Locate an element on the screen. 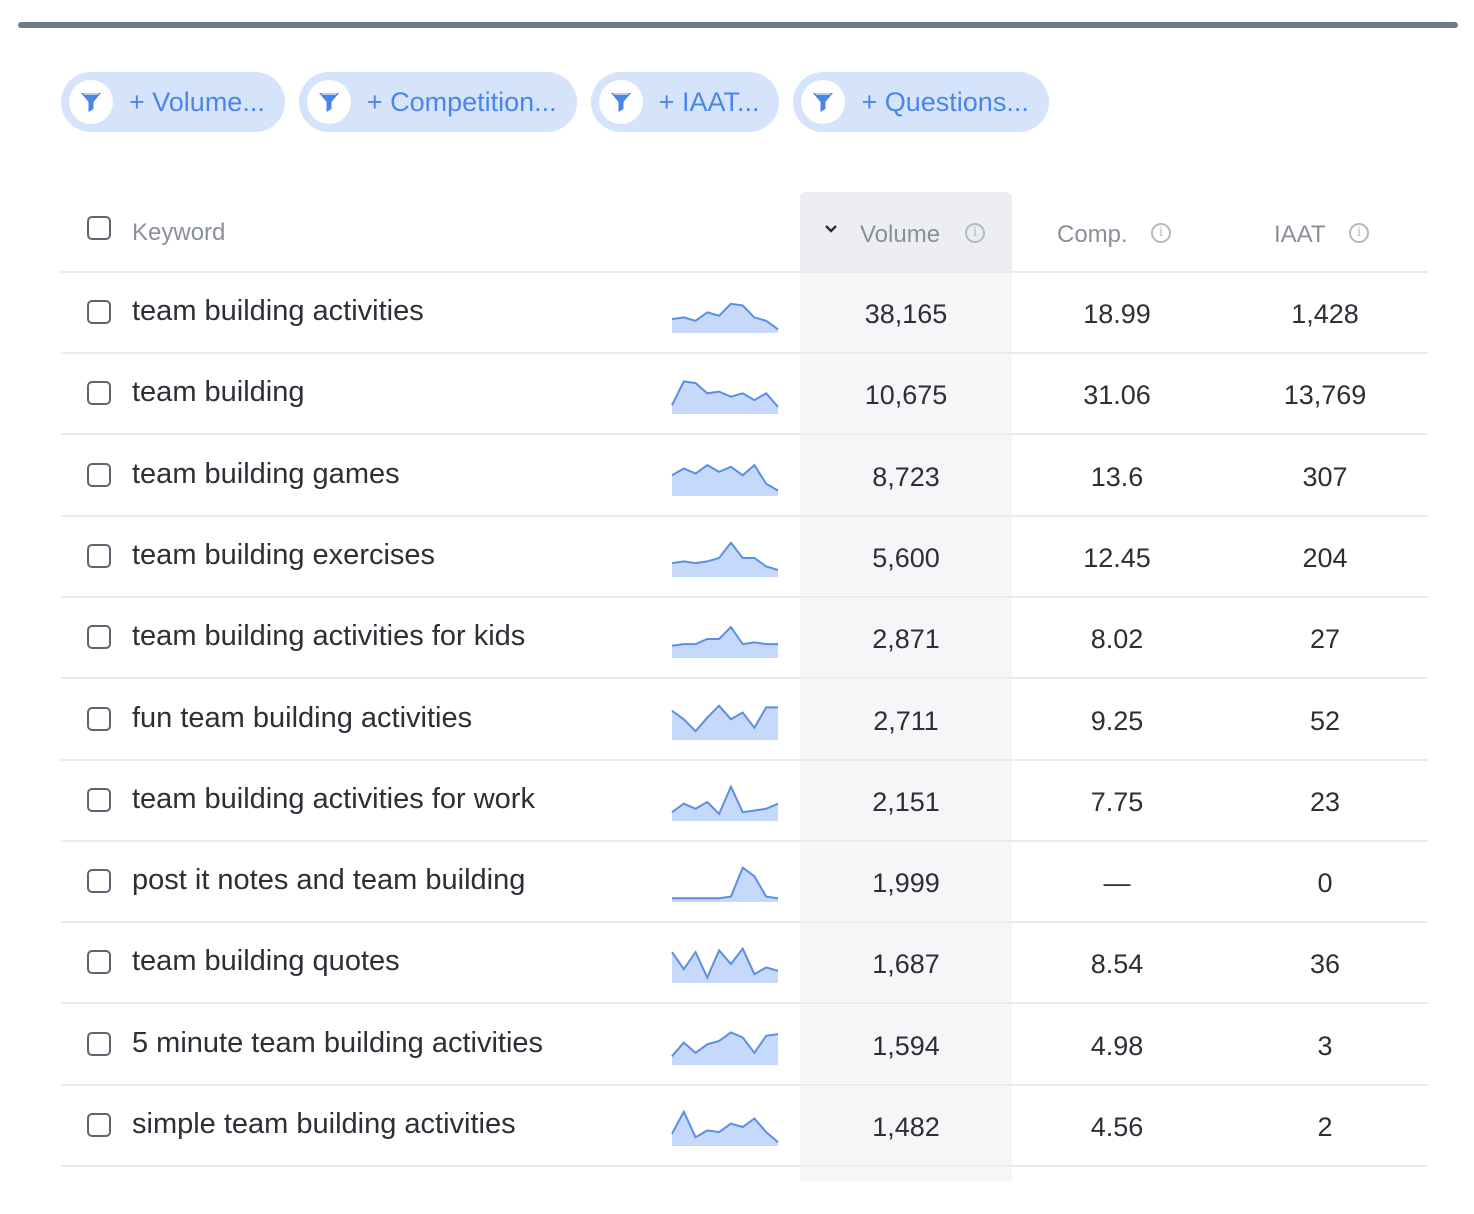  volume-value: 2,711 is located at coordinates (906, 721).